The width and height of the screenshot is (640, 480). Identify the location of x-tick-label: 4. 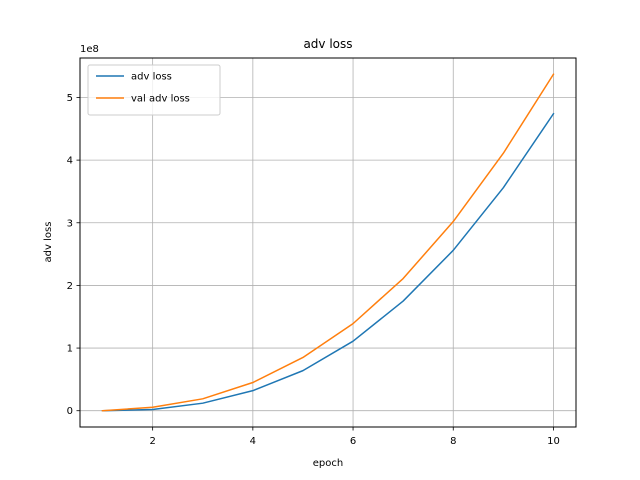
(253, 441).